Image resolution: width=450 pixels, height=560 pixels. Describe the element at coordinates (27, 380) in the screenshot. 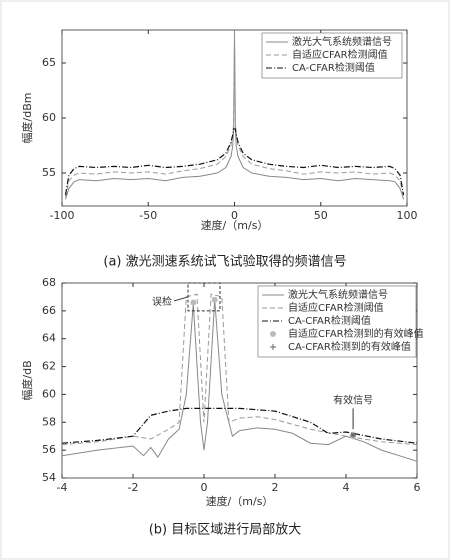

I see `y-axis-label: 幅度/dB` at that location.